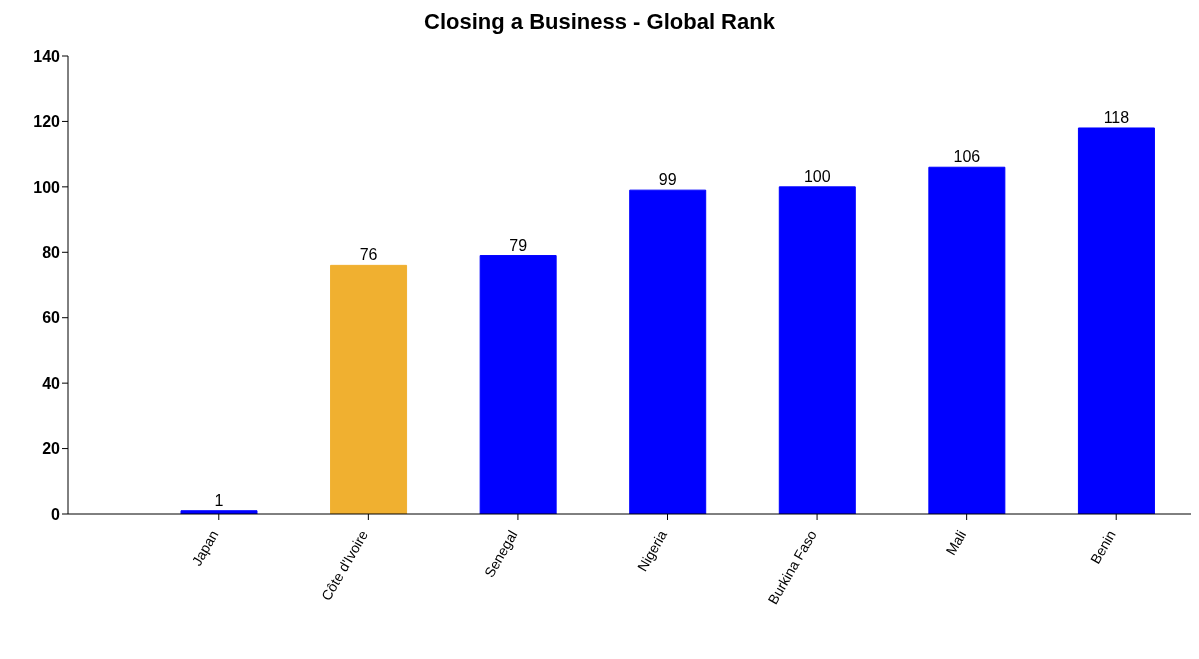  What do you see at coordinates (56, 514) in the screenshot?
I see `y-tick-label: 0` at bounding box center [56, 514].